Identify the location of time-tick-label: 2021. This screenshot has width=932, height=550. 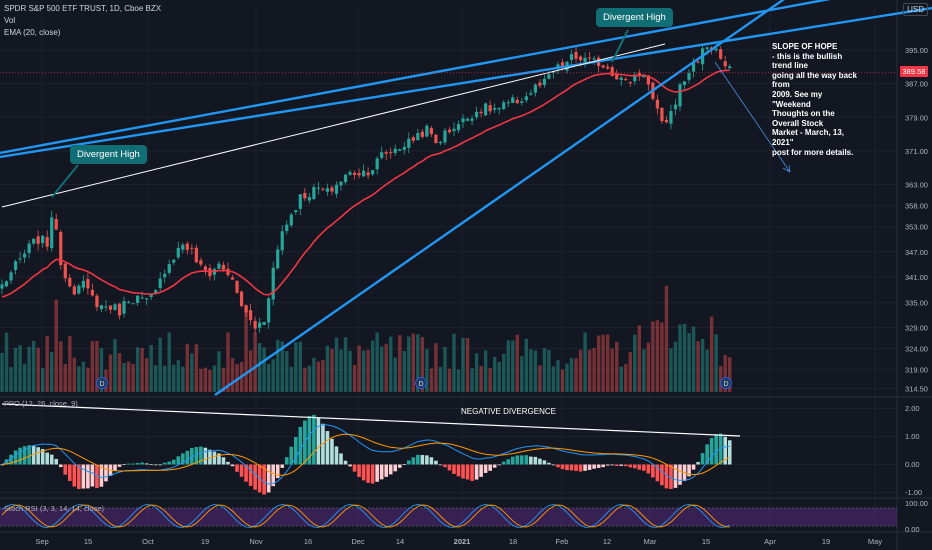
(462, 541).